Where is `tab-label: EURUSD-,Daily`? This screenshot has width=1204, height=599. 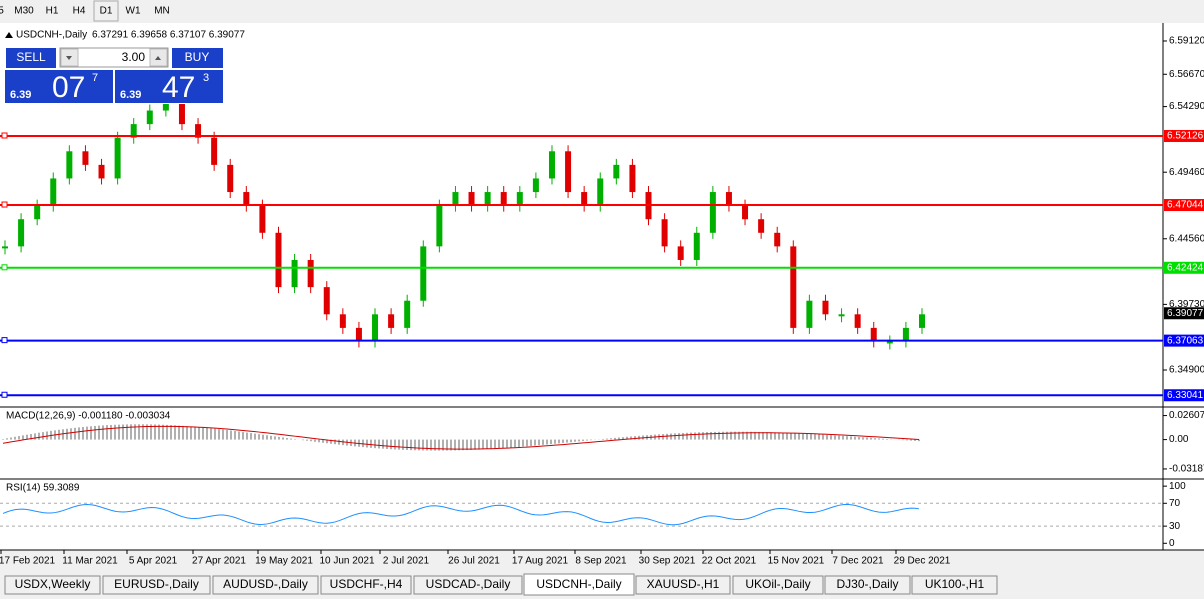 tab-label: EURUSD-,Daily is located at coordinates (156, 584).